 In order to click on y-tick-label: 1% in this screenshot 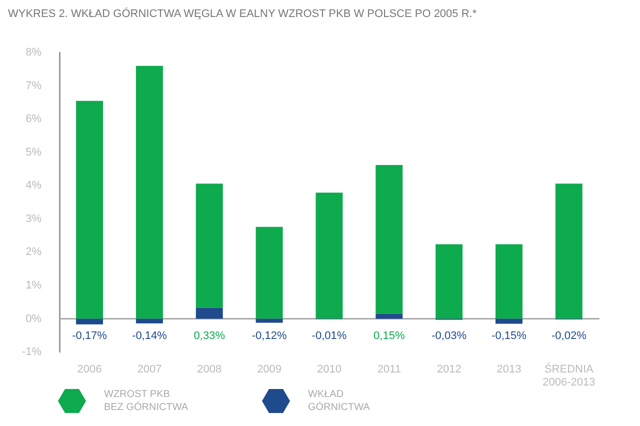, I will do `click(34, 286)`.